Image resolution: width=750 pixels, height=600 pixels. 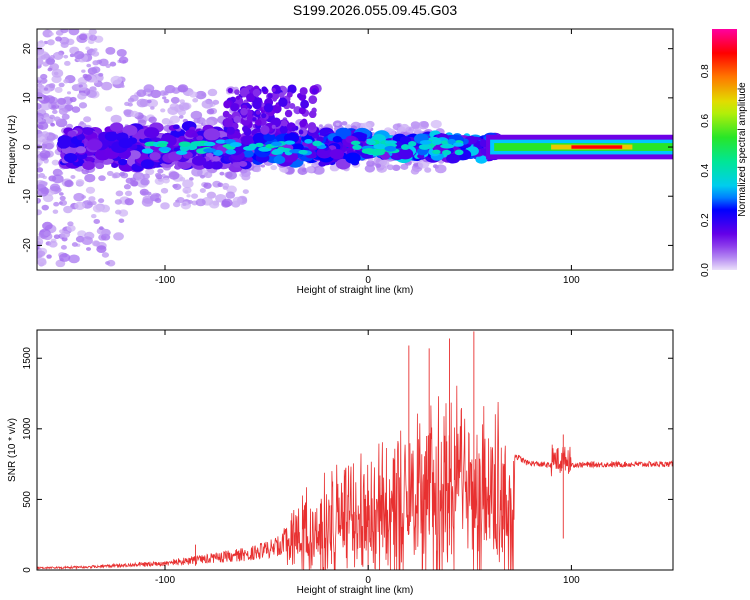 I want to click on heatmap-ytick-label: 20, so click(x=27, y=49).